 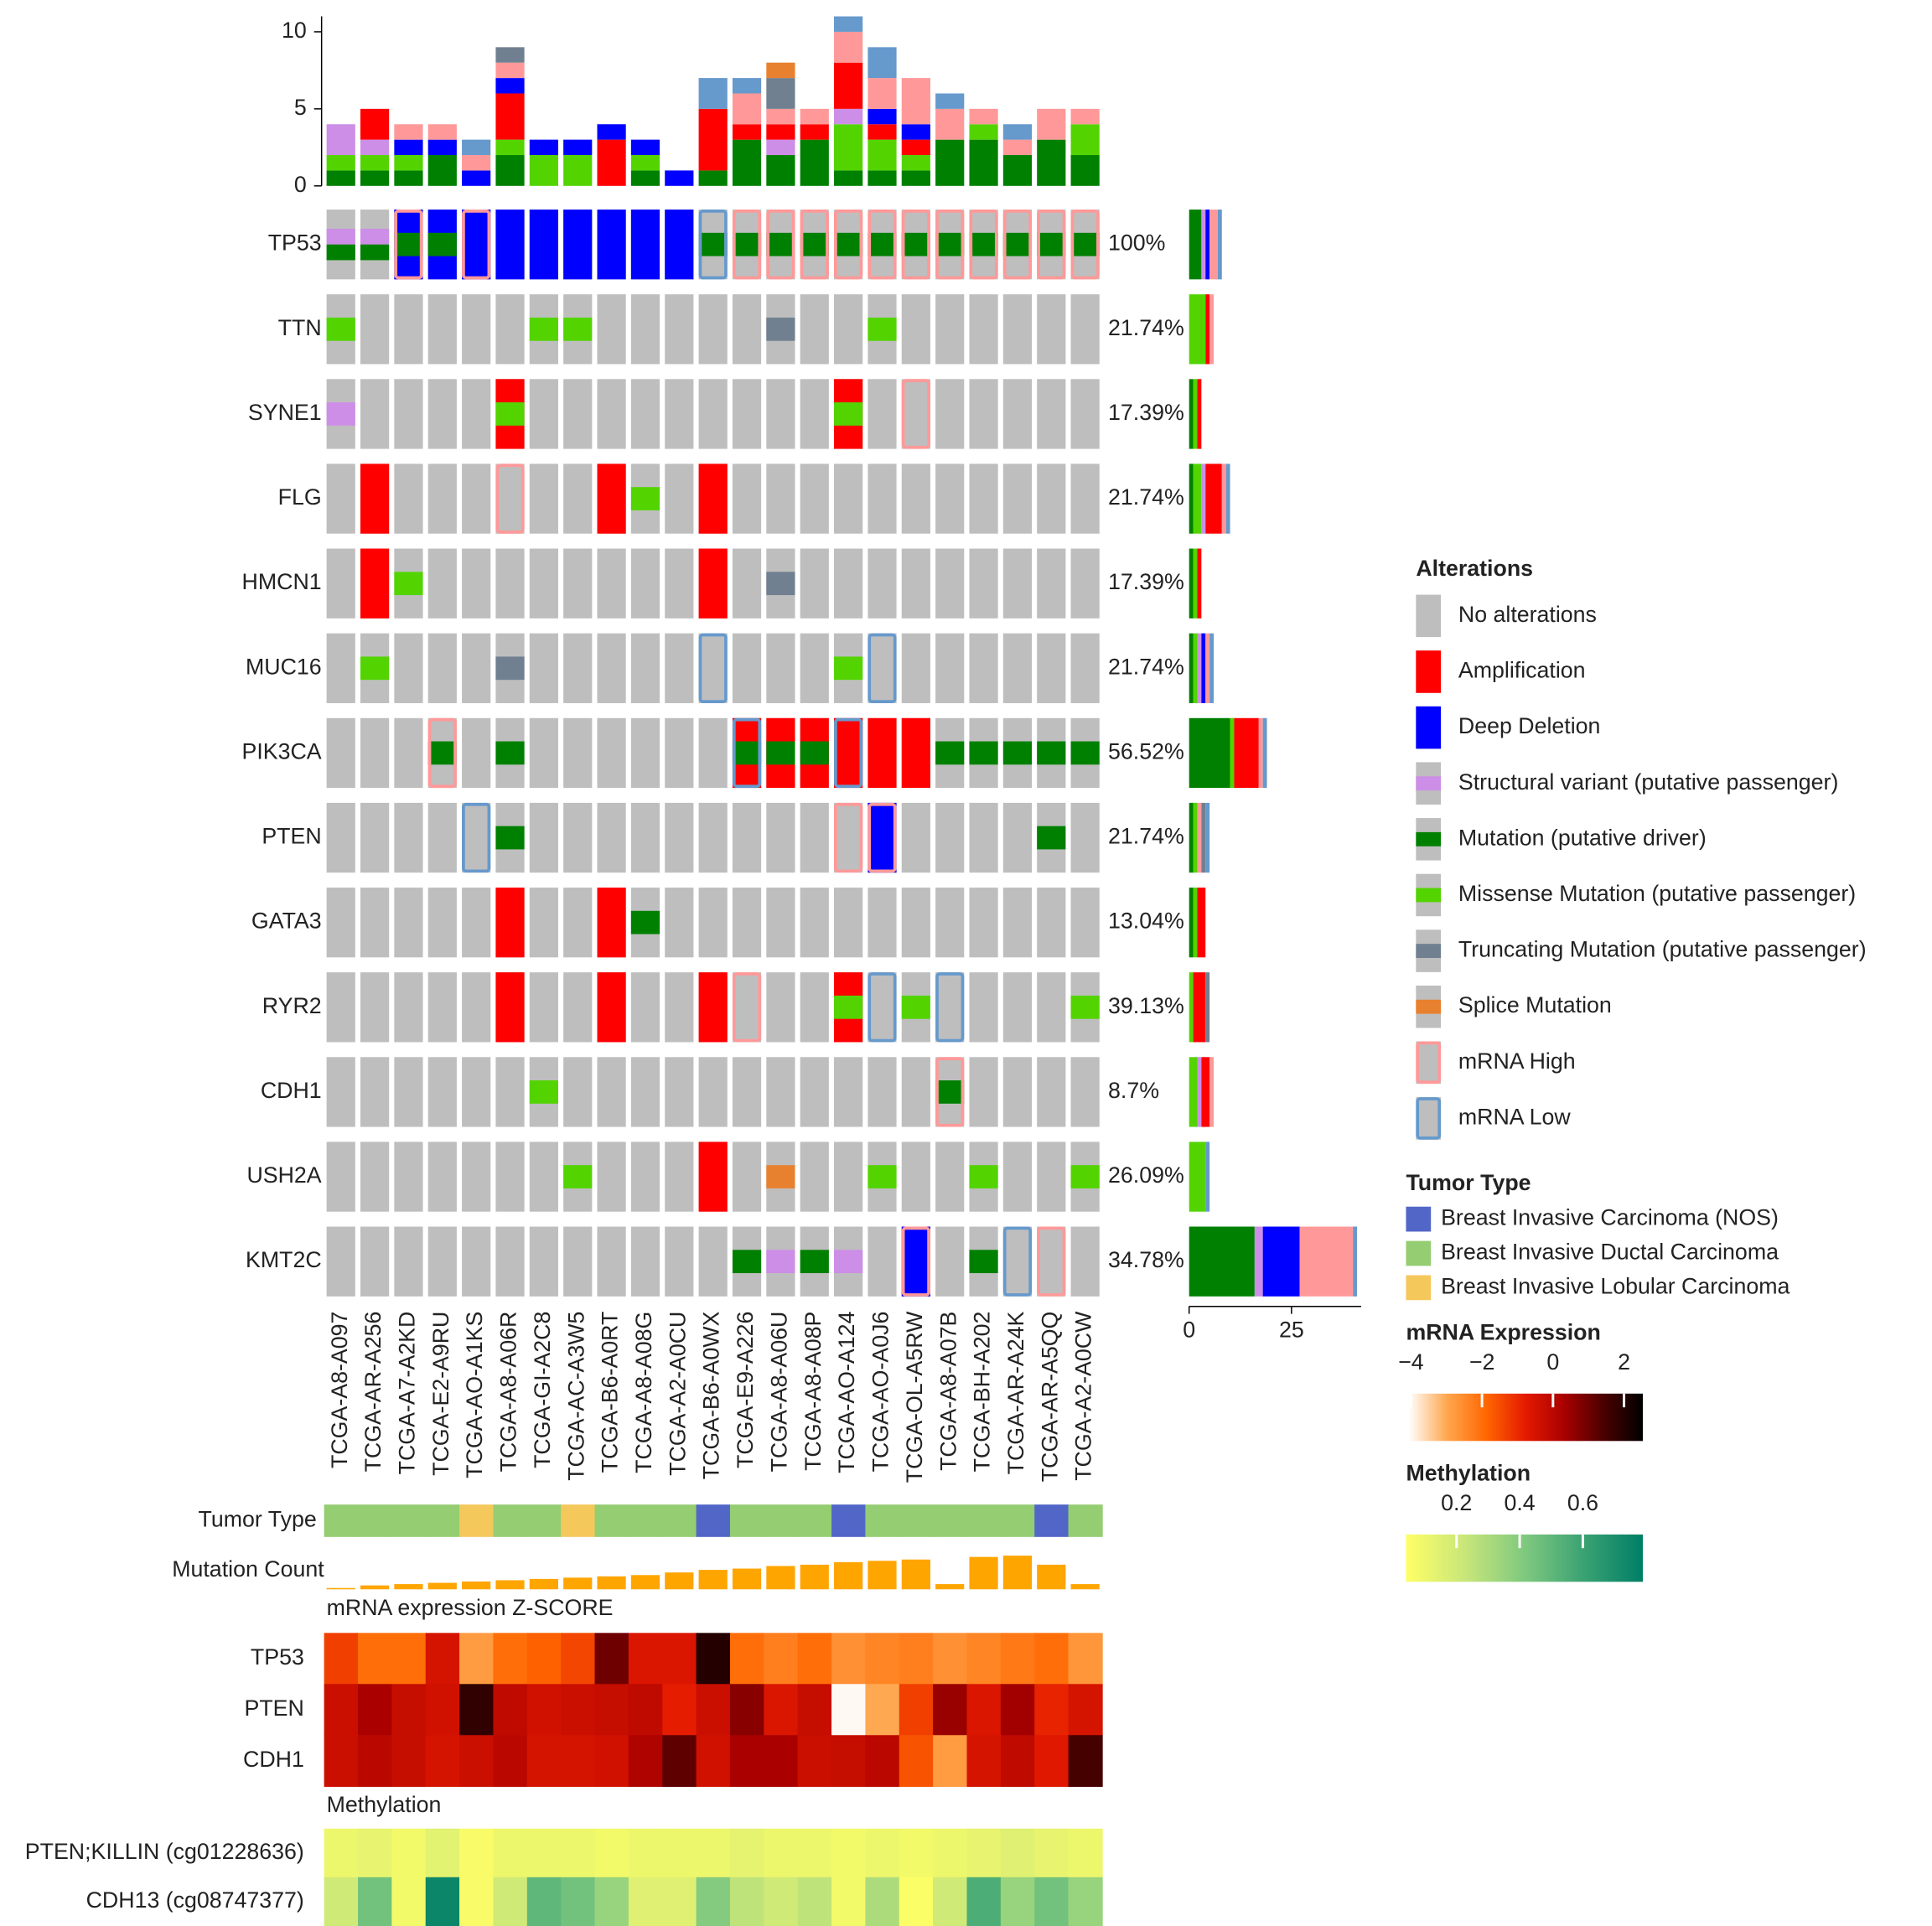 What do you see at coordinates (1657, 893) in the screenshot?
I see `legend-label: Missense Mutation (putative passenger)` at bounding box center [1657, 893].